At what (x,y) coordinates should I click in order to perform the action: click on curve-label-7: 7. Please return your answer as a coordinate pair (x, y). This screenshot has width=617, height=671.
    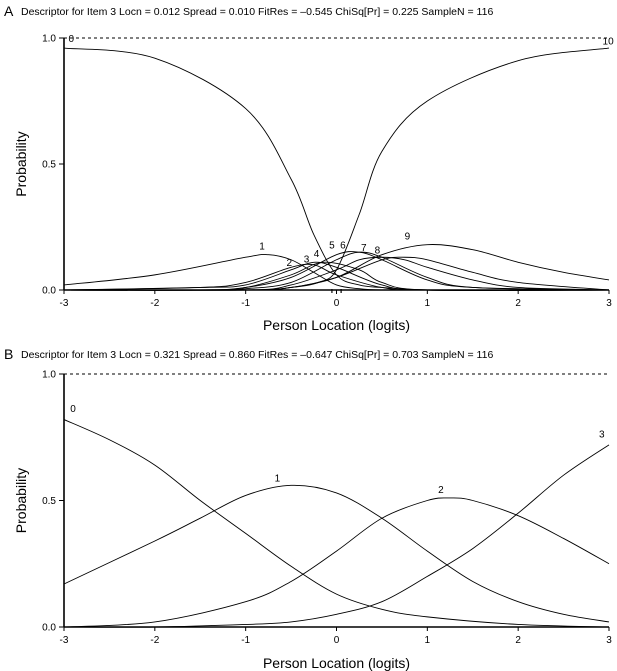
    Looking at the image, I should click on (364, 248).